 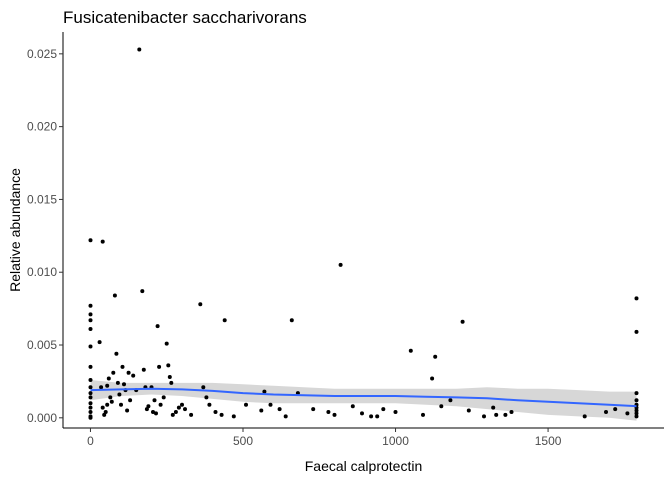 I want to click on confidence-ribbon, so click(x=363, y=400).